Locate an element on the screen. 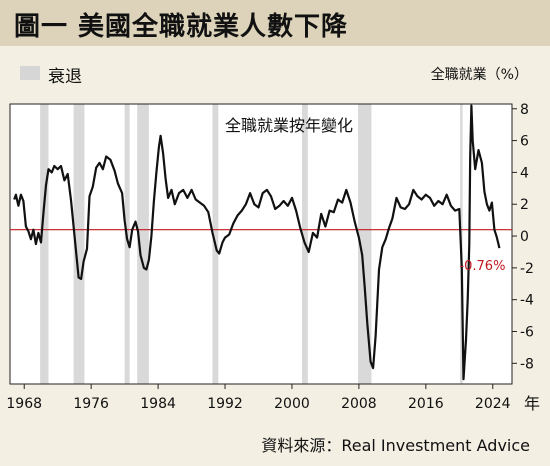 Image resolution: width=550 pixels, height=466 pixels. annotation-last-value: -0.76% is located at coordinates (482, 266).